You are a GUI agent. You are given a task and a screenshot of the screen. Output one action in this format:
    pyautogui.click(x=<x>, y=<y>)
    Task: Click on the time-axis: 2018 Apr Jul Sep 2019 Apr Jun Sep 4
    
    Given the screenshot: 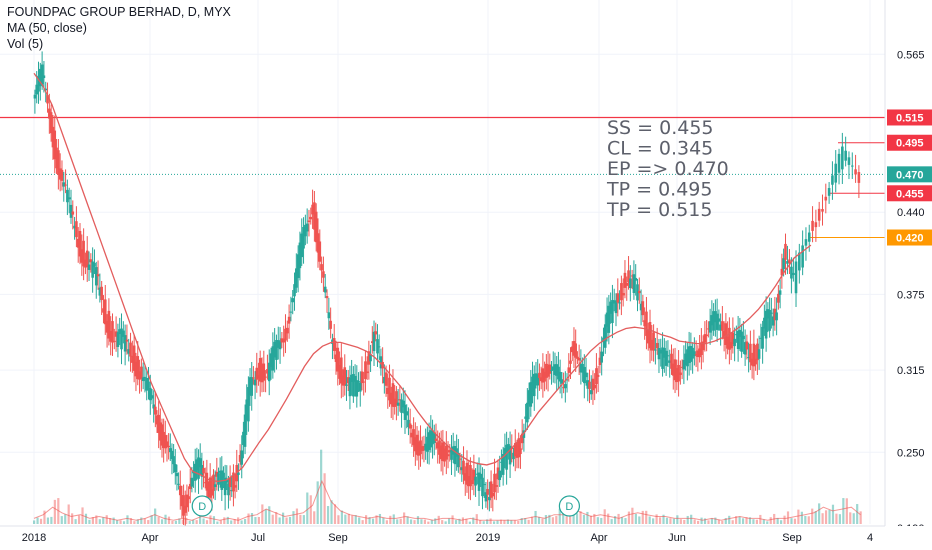 What is the action you would take?
    pyautogui.click(x=466, y=537)
    